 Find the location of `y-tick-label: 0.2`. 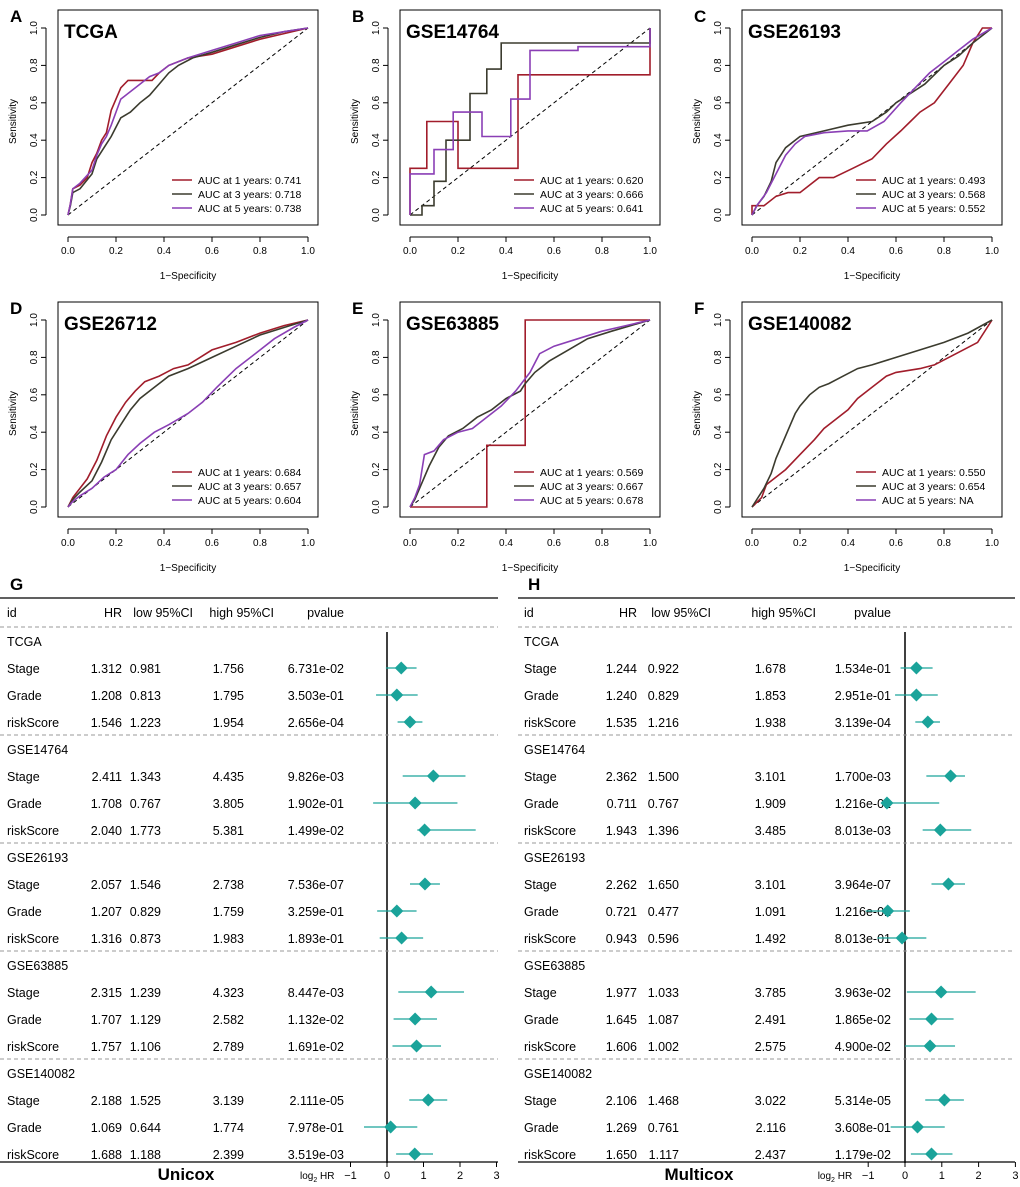

y-tick-label: 0.2 is located at coordinates (34, 177).